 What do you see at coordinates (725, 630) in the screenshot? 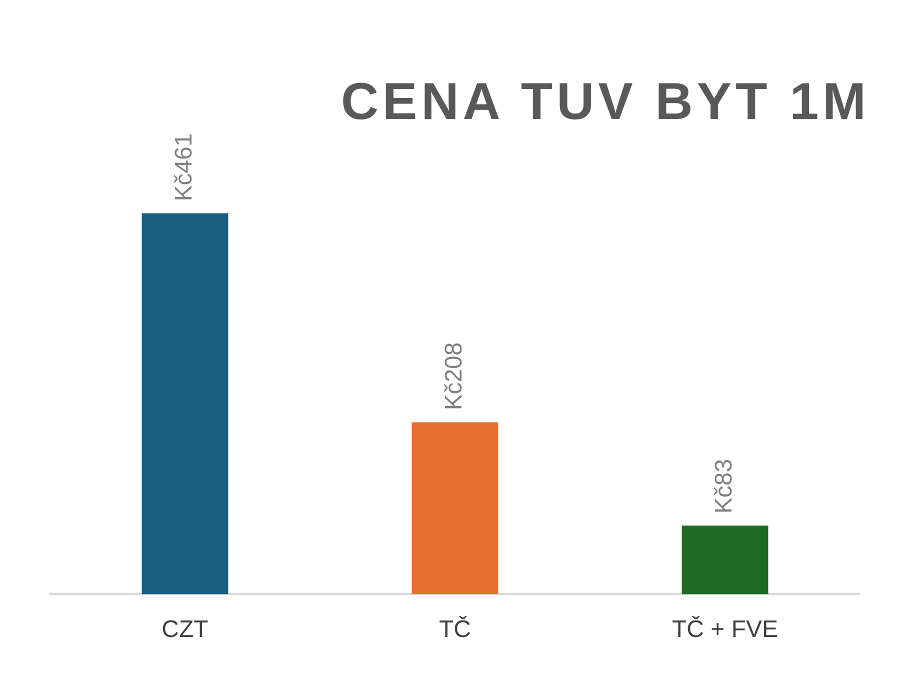
I see `x-tick-label: TČ + FVE` at bounding box center [725, 630].